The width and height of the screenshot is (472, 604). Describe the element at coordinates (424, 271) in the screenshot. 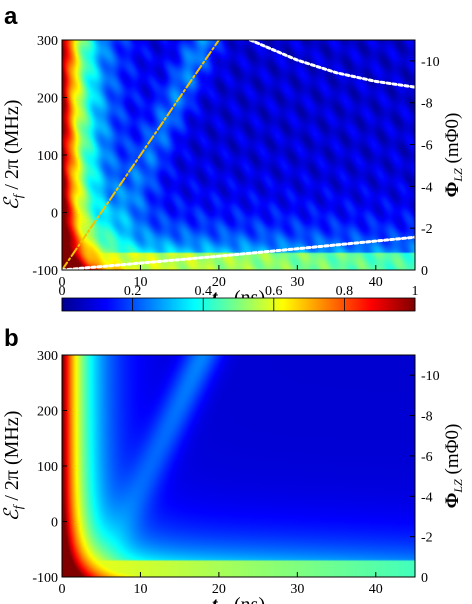

I see `panel-a-y2-tick-label: 0` at that location.